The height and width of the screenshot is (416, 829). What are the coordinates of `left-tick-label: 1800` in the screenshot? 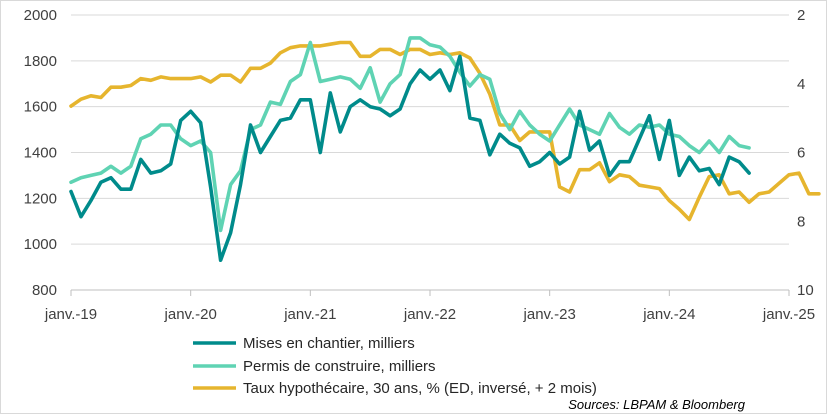 It's located at (40, 61).